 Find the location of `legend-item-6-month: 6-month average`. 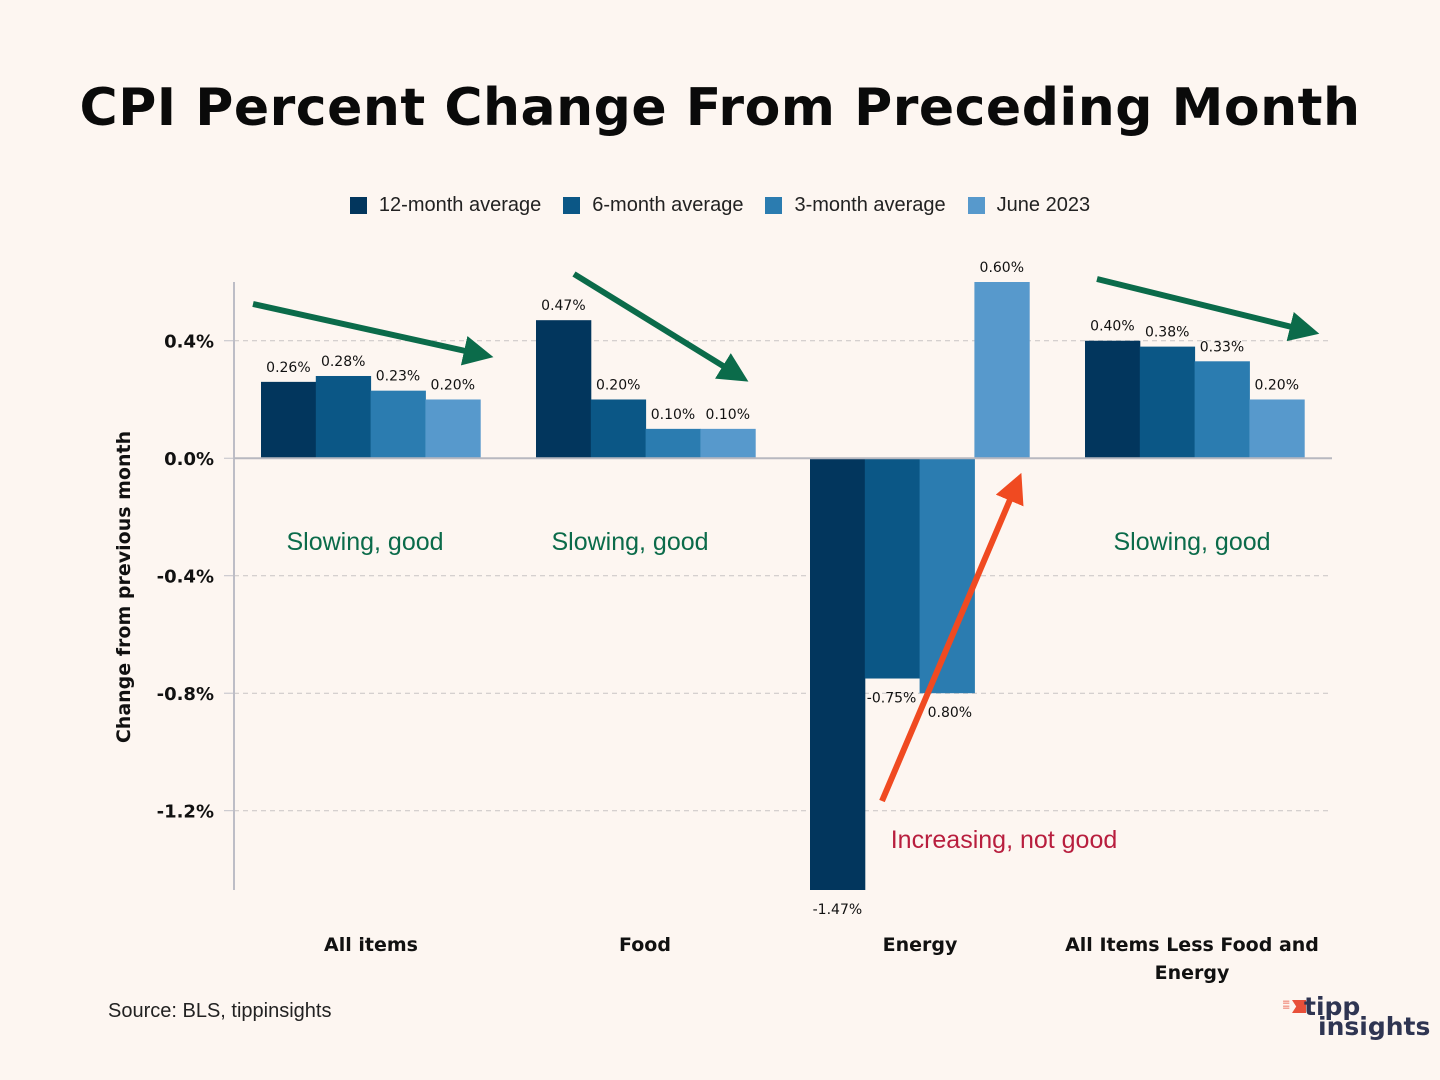

legend-item-6-month: 6-month average is located at coordinates (653, 205).